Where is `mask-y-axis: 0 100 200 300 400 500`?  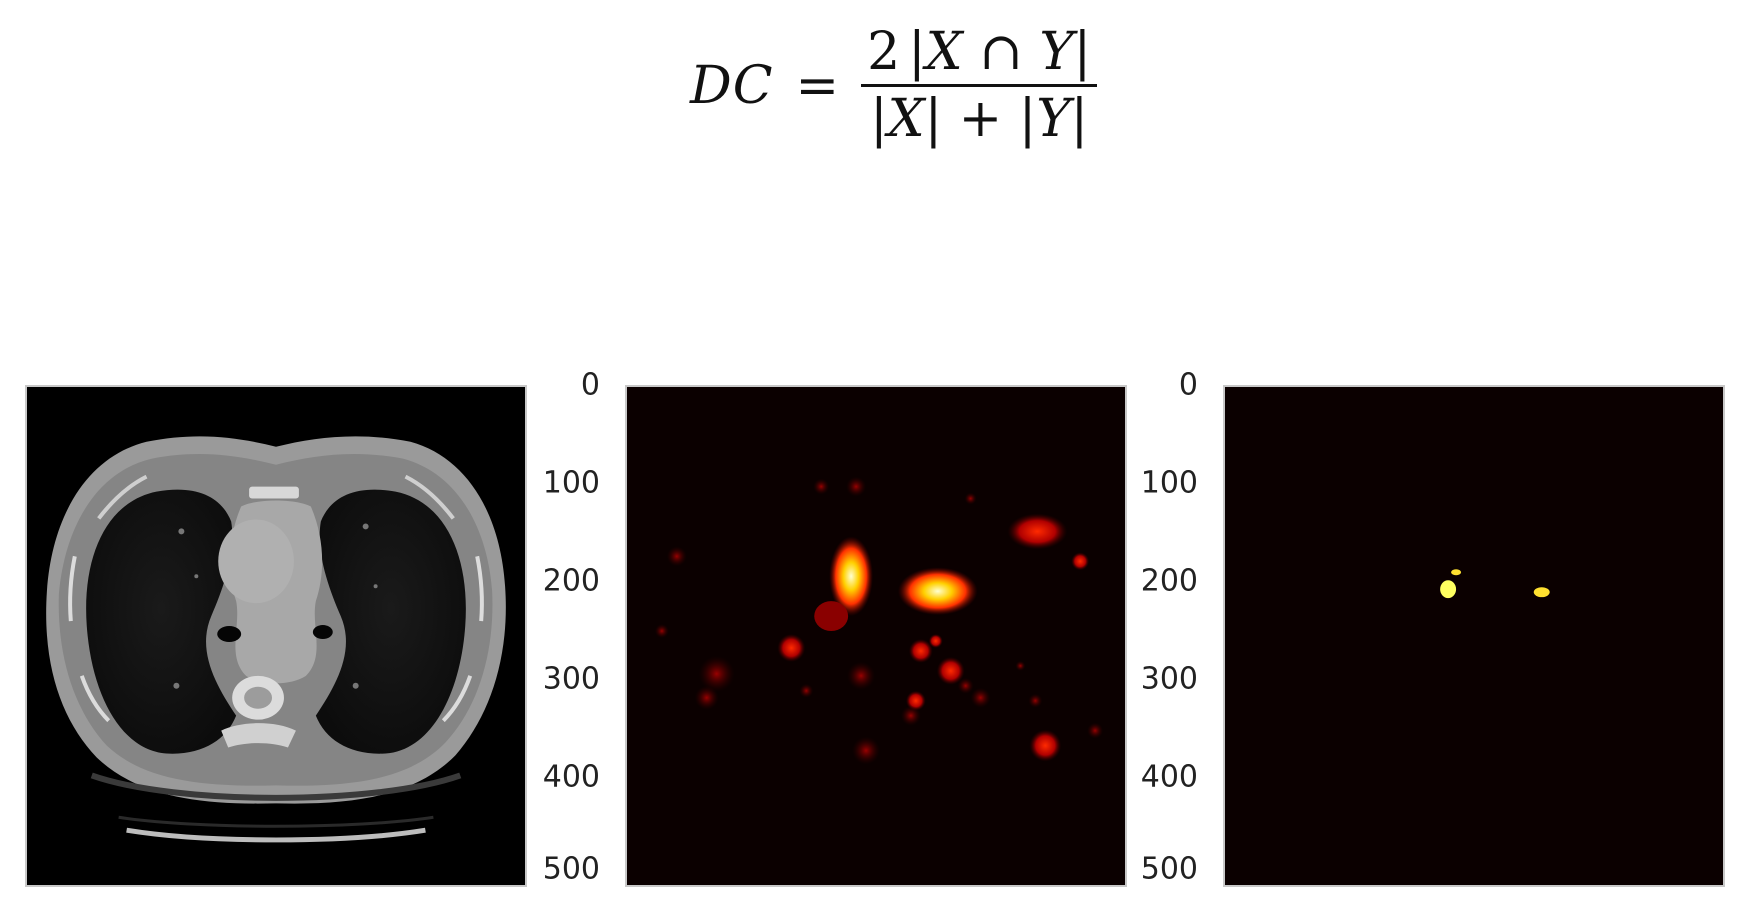 mask-y-axis: 0 100 200 300 400 500 is located at coordinates (1173, 627).